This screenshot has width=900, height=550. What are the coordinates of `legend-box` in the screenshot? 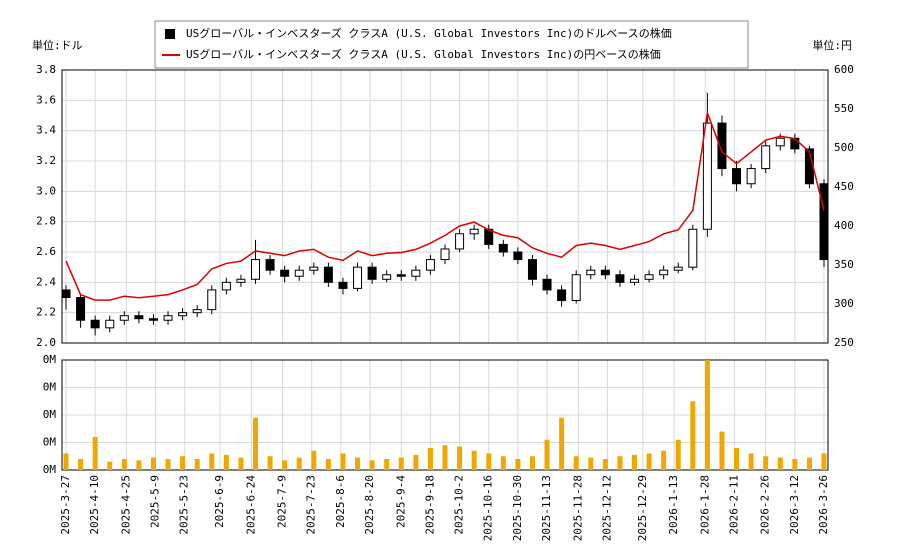 It's located at (451, 44).